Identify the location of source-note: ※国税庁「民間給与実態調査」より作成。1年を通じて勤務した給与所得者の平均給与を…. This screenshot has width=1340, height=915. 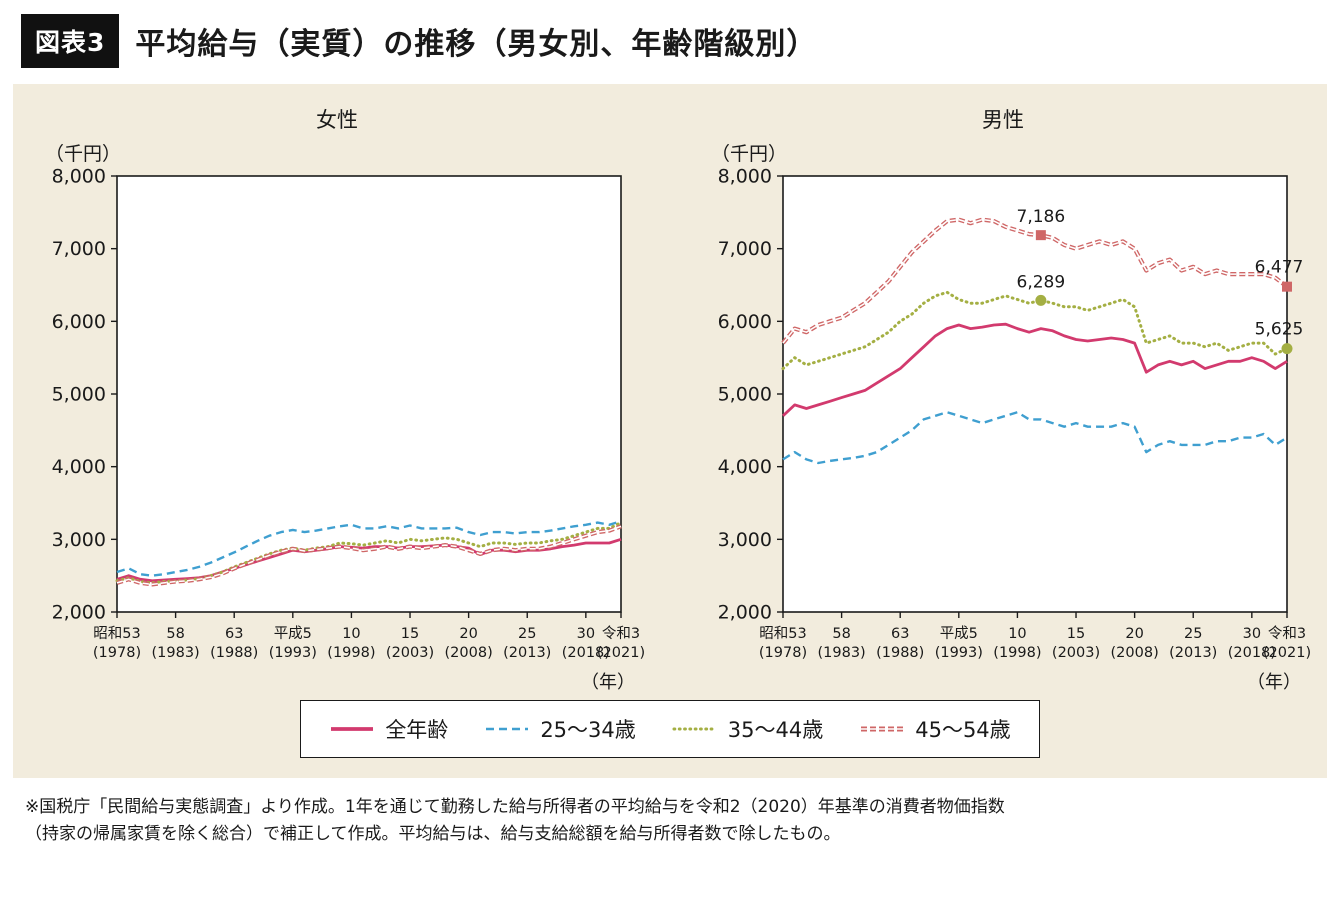
(670, 821).